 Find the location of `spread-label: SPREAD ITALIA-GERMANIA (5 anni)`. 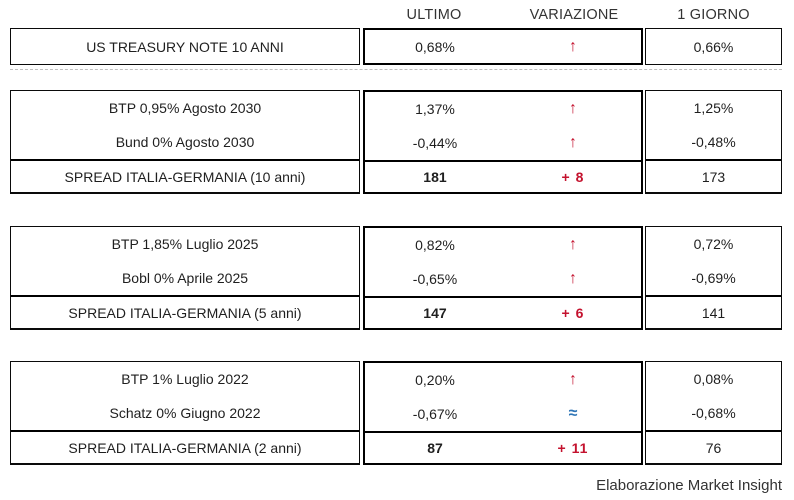

spread-label: SPREAD ITALIA-GERMANIA (5 anni) is located at coordinates (185, 311).